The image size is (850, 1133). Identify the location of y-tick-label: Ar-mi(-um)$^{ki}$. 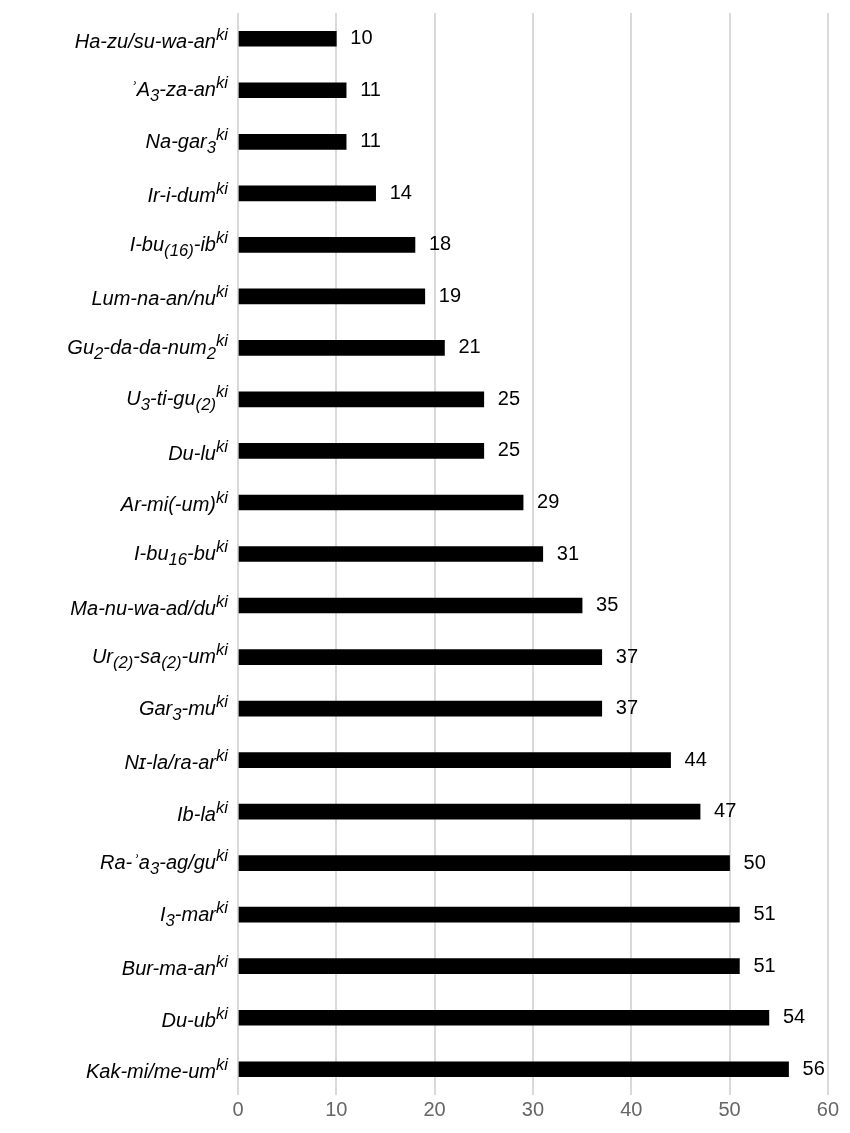
(174, 502).